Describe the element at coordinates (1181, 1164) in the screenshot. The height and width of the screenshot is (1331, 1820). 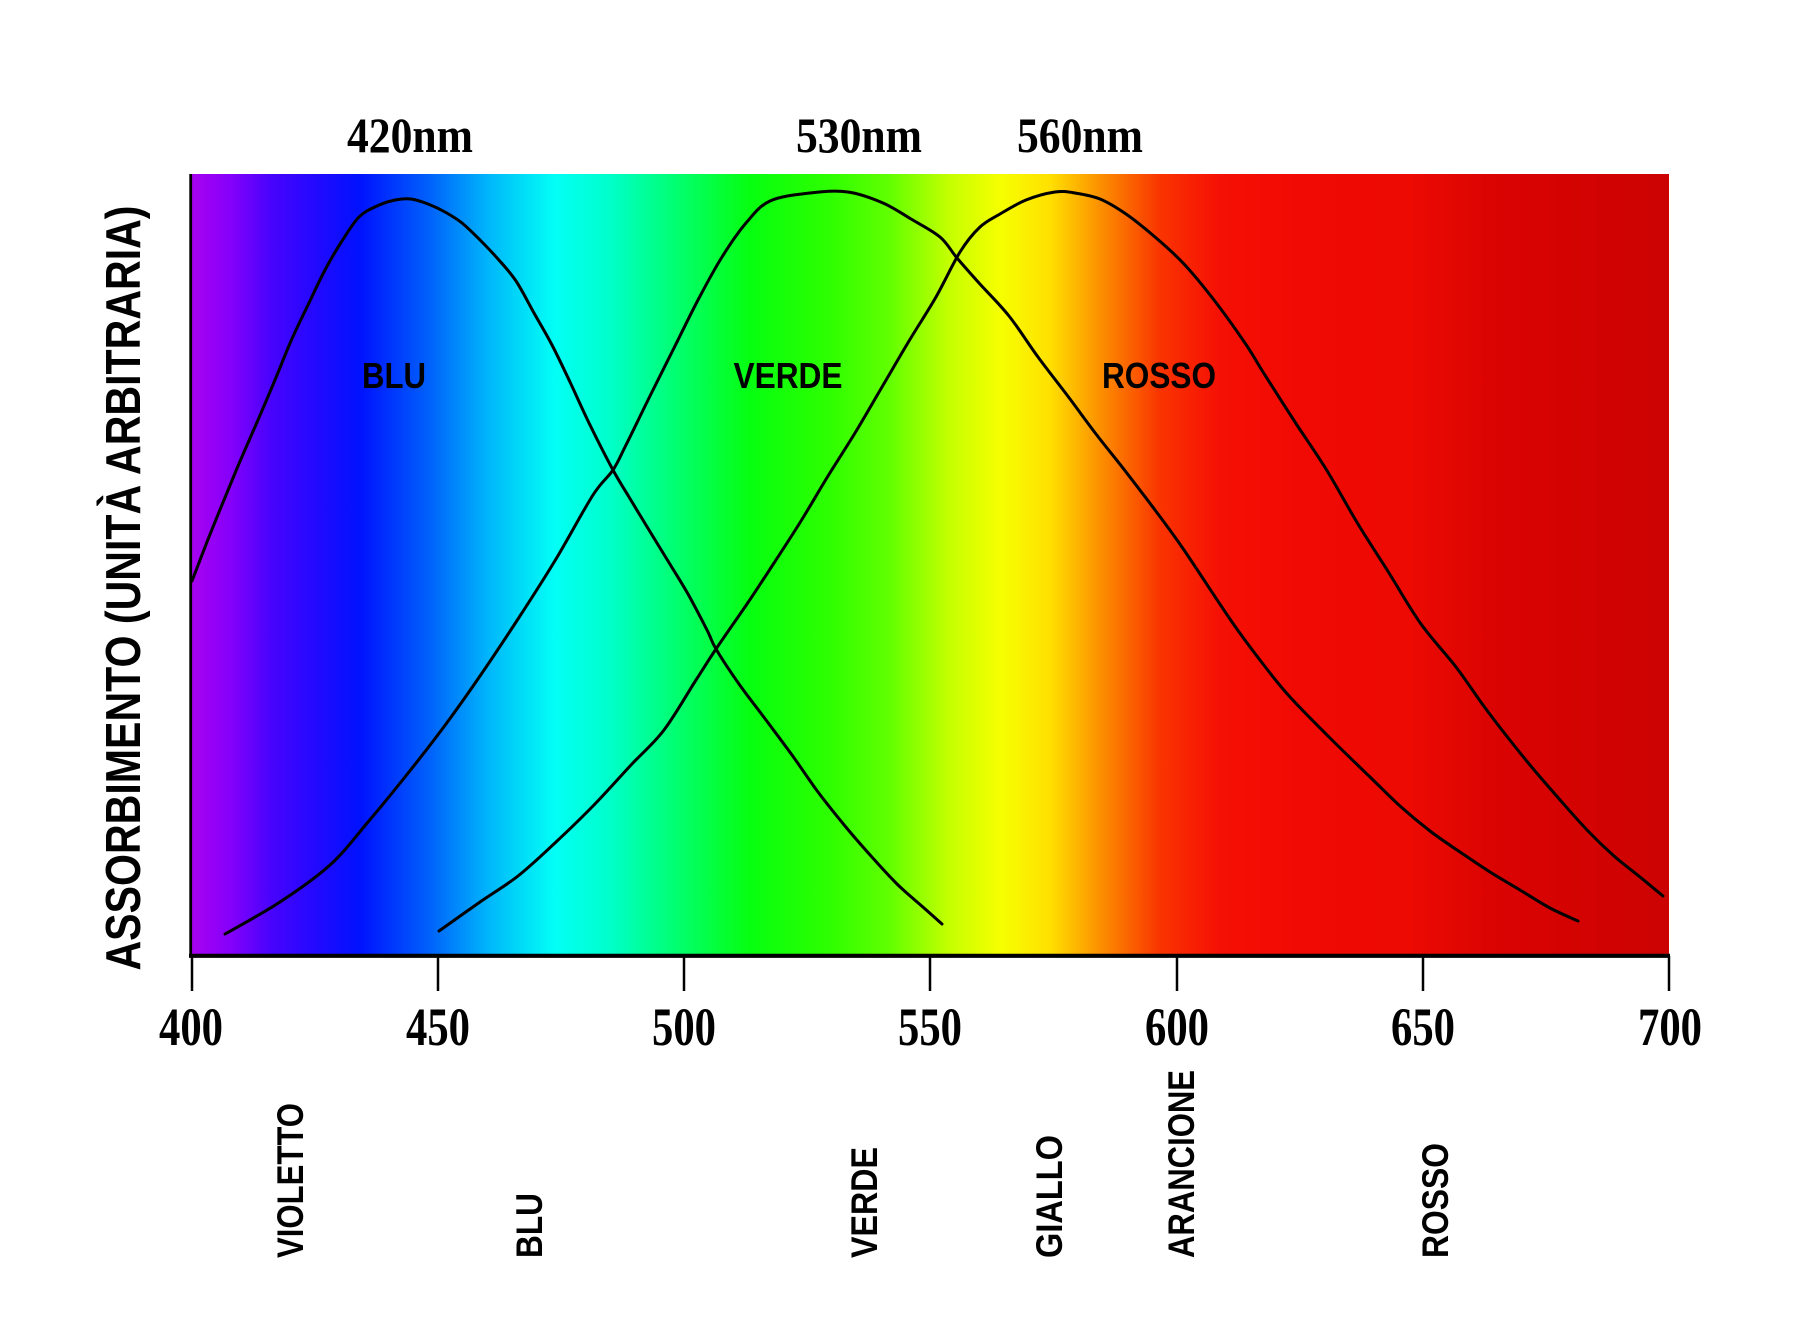
I see `svg-text: ARANCIONE` at that location.